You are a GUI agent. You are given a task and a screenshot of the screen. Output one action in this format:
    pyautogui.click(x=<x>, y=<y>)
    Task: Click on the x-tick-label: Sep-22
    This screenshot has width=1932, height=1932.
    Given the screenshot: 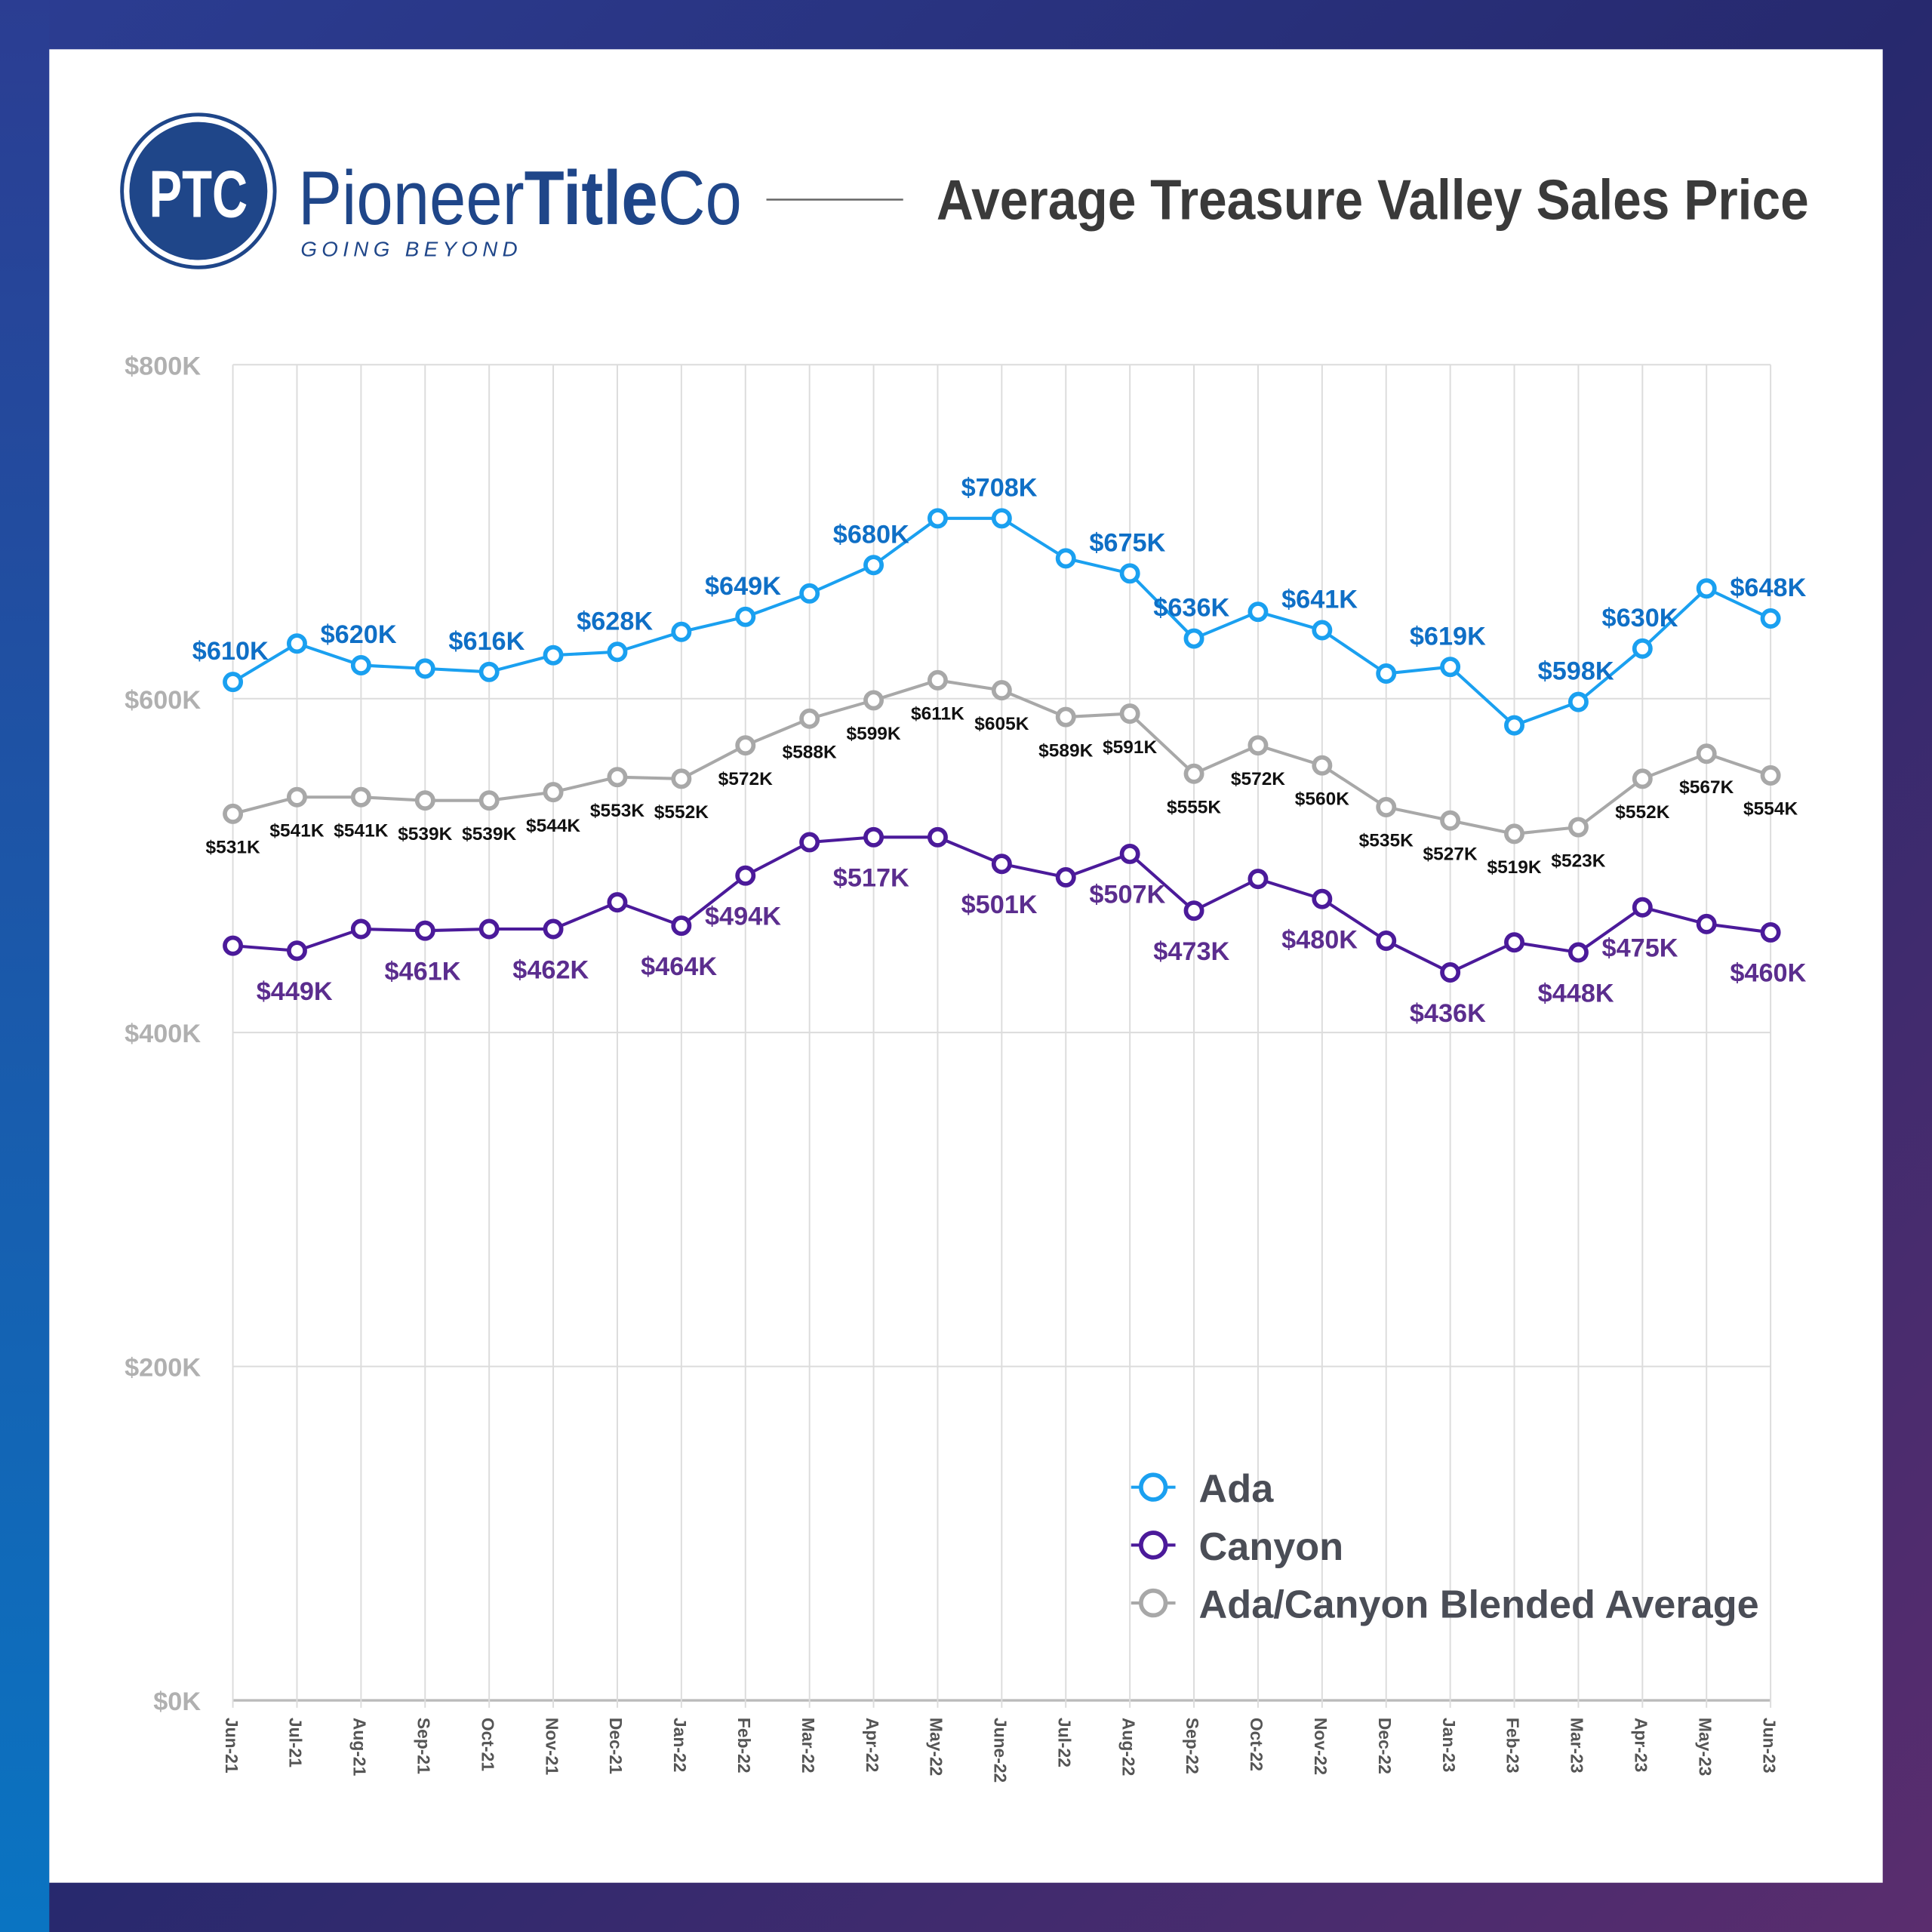 What is the action you would take?
    pyautogui.click(x=1192, y=1746)
    